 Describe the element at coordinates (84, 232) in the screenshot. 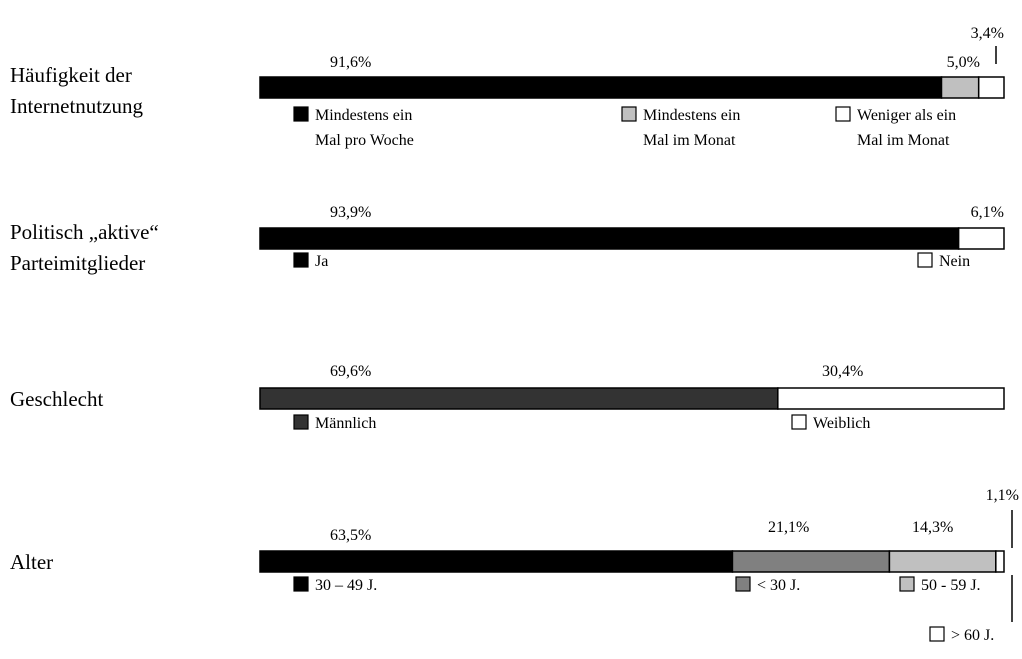

I see `row-label: Politisch „aktive“` at that location.